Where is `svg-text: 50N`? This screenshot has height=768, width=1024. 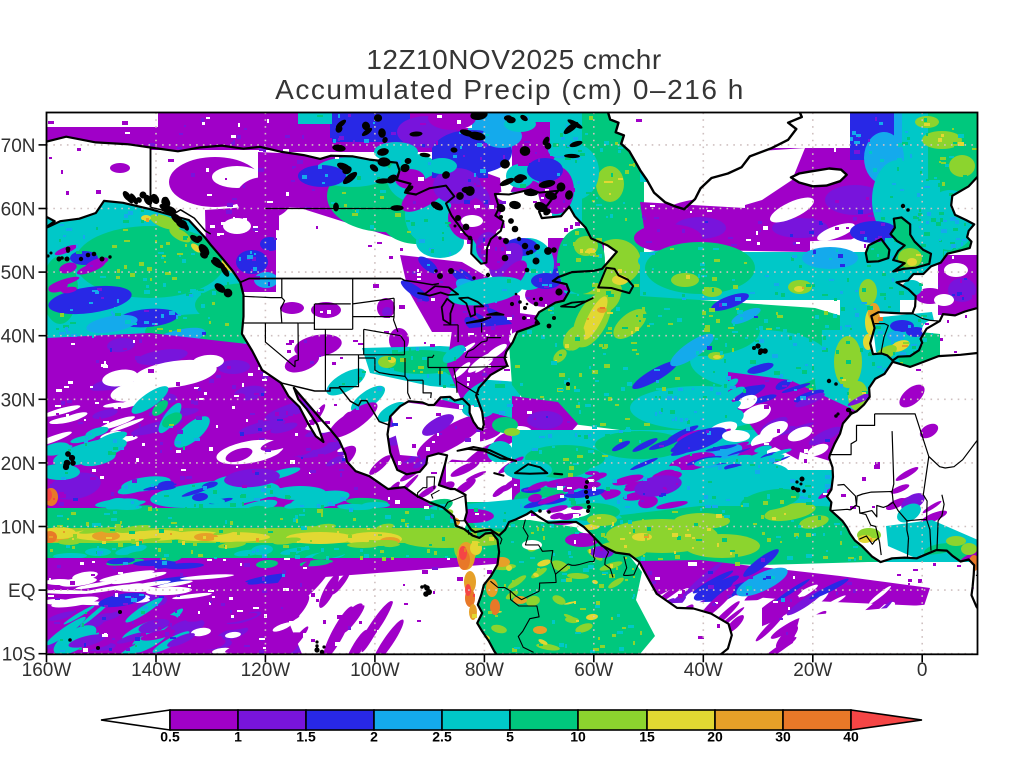 svg-text: 50N is located at coordinates (18, 273).